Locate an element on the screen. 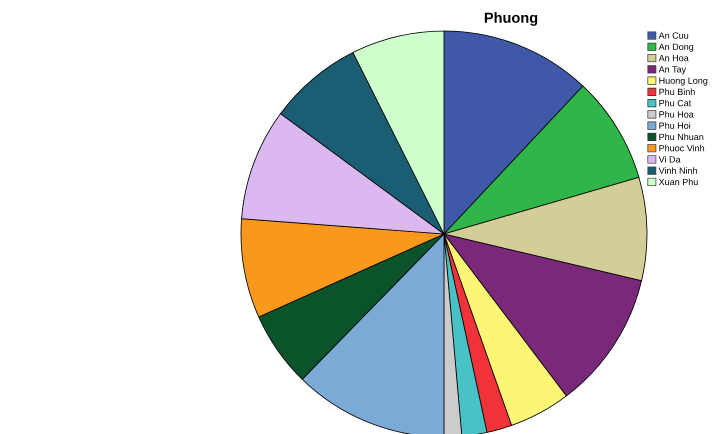 This screenshot has height=434, width=713. legend-label: Phu Hoa is located at coordinates (676, 114).